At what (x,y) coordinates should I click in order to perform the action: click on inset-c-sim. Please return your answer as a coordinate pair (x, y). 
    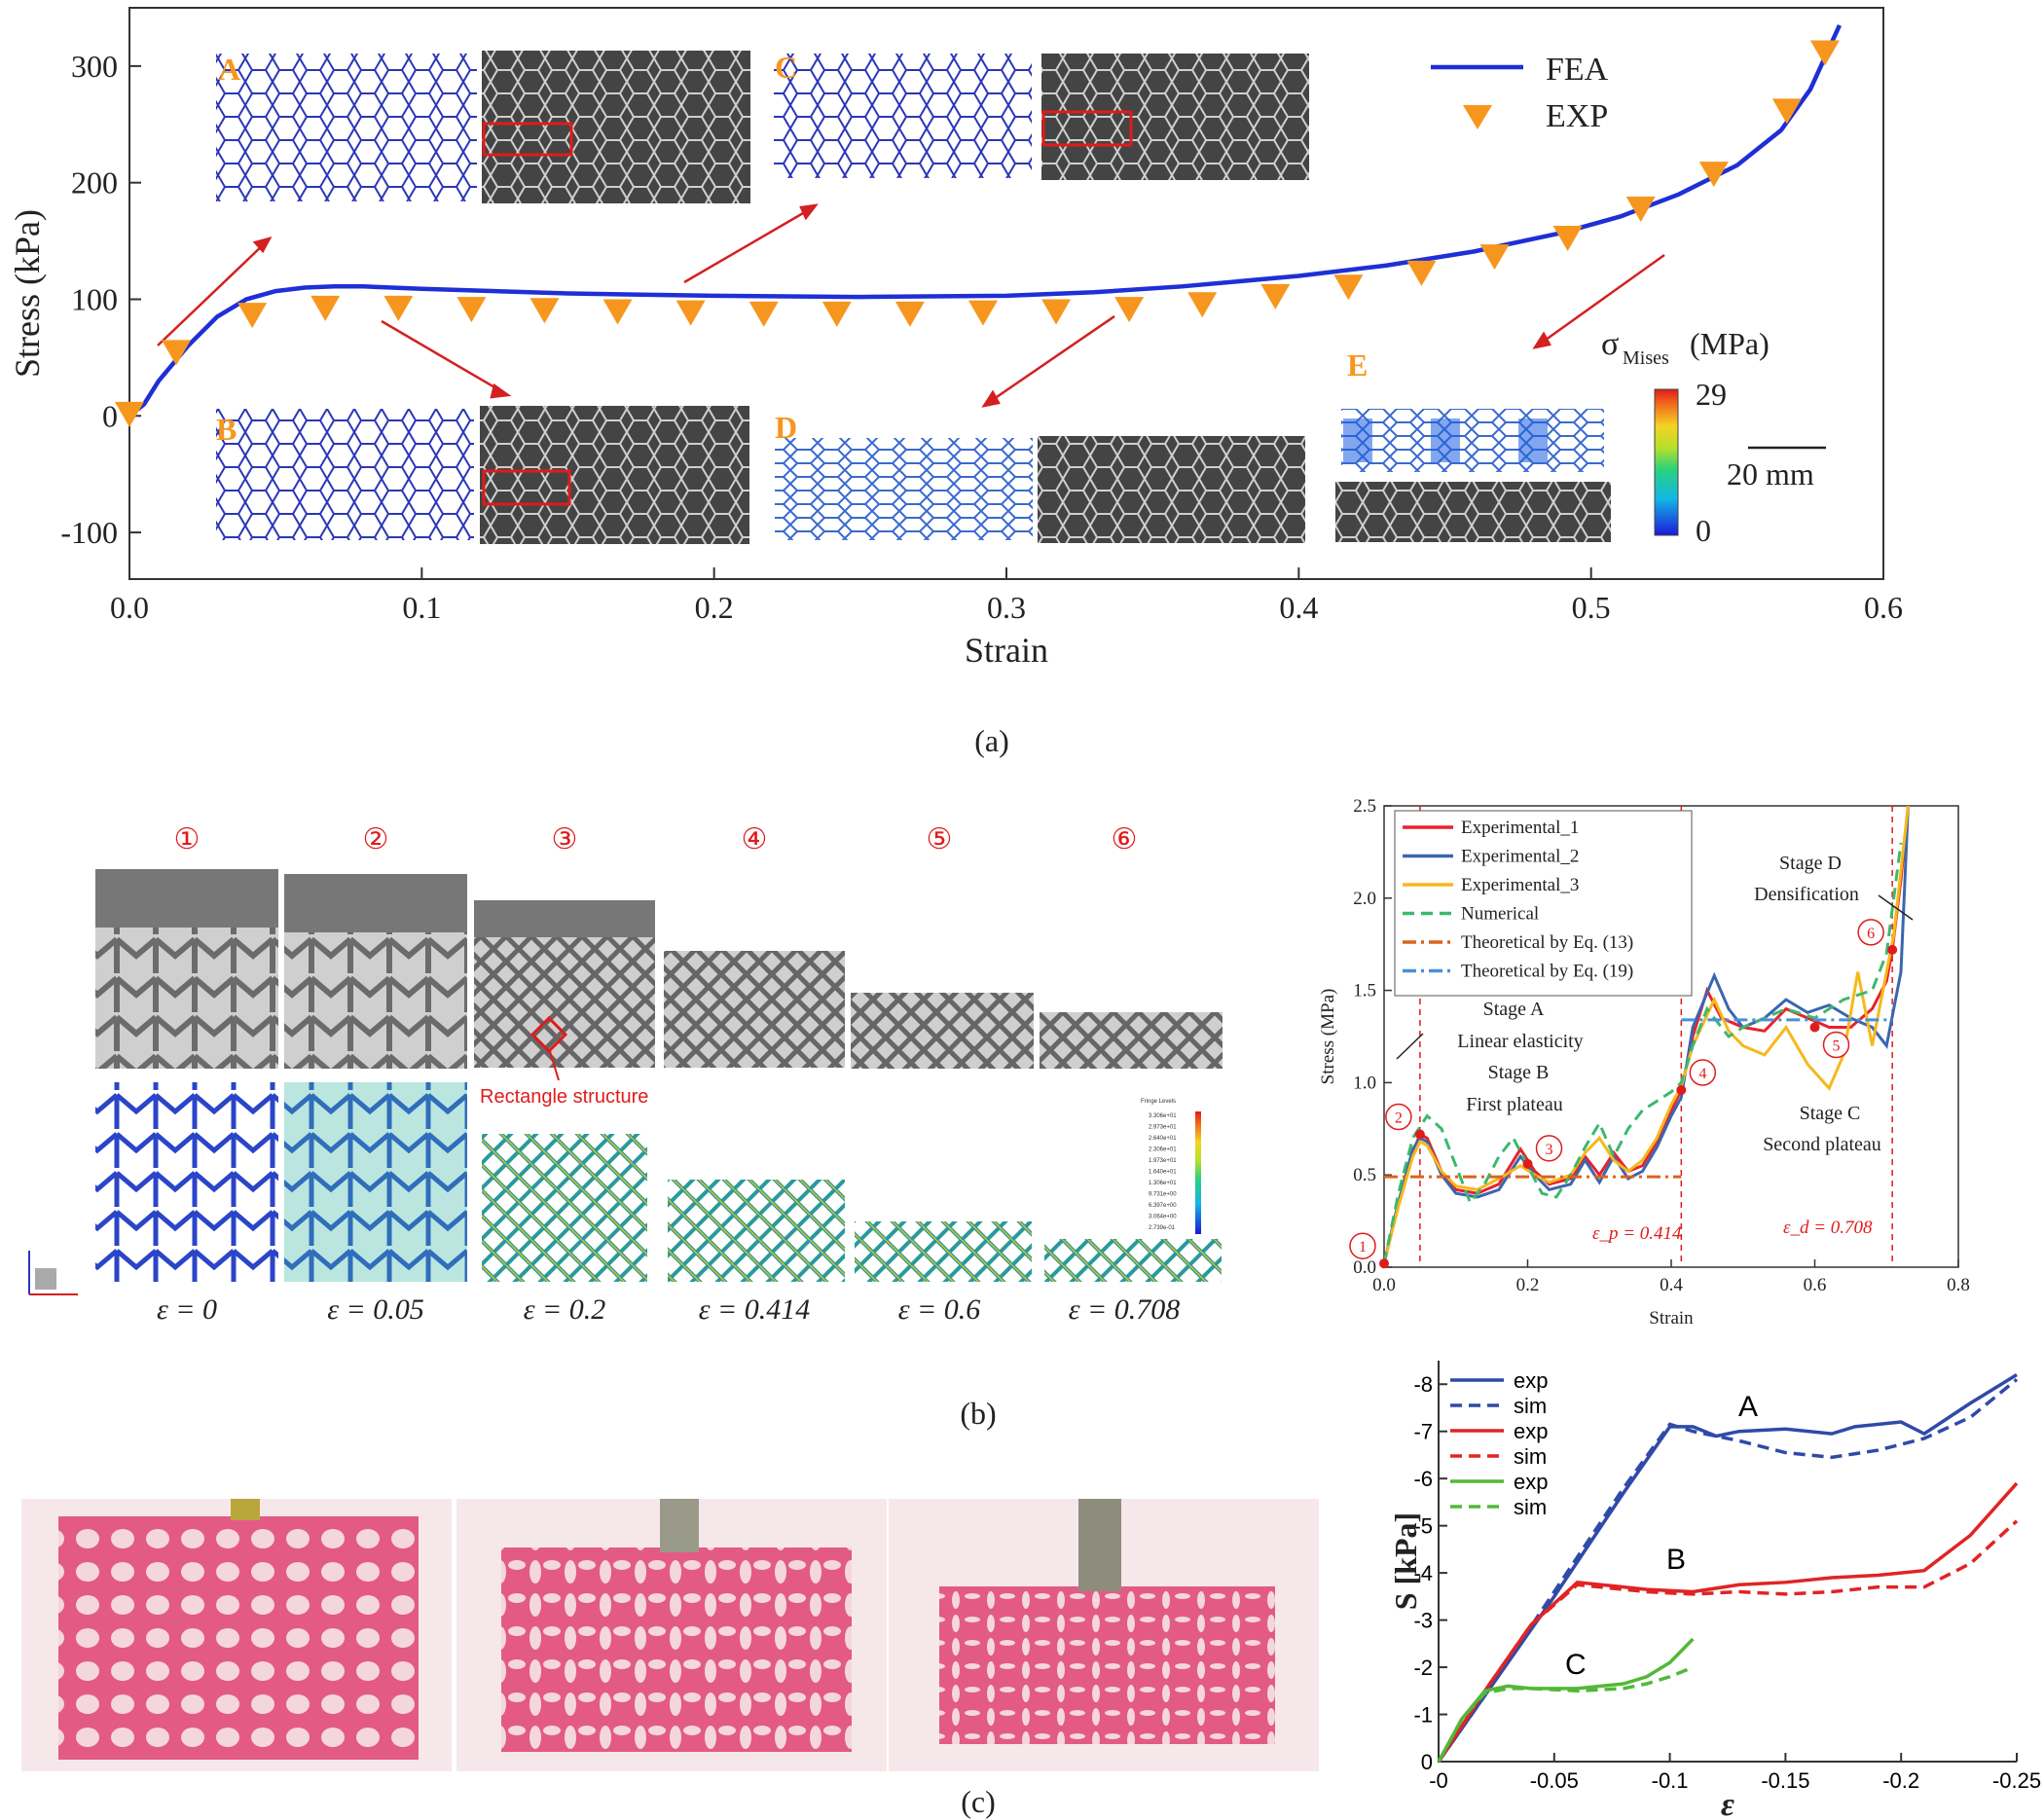
    Looking at the image, I should click on (903, 116).